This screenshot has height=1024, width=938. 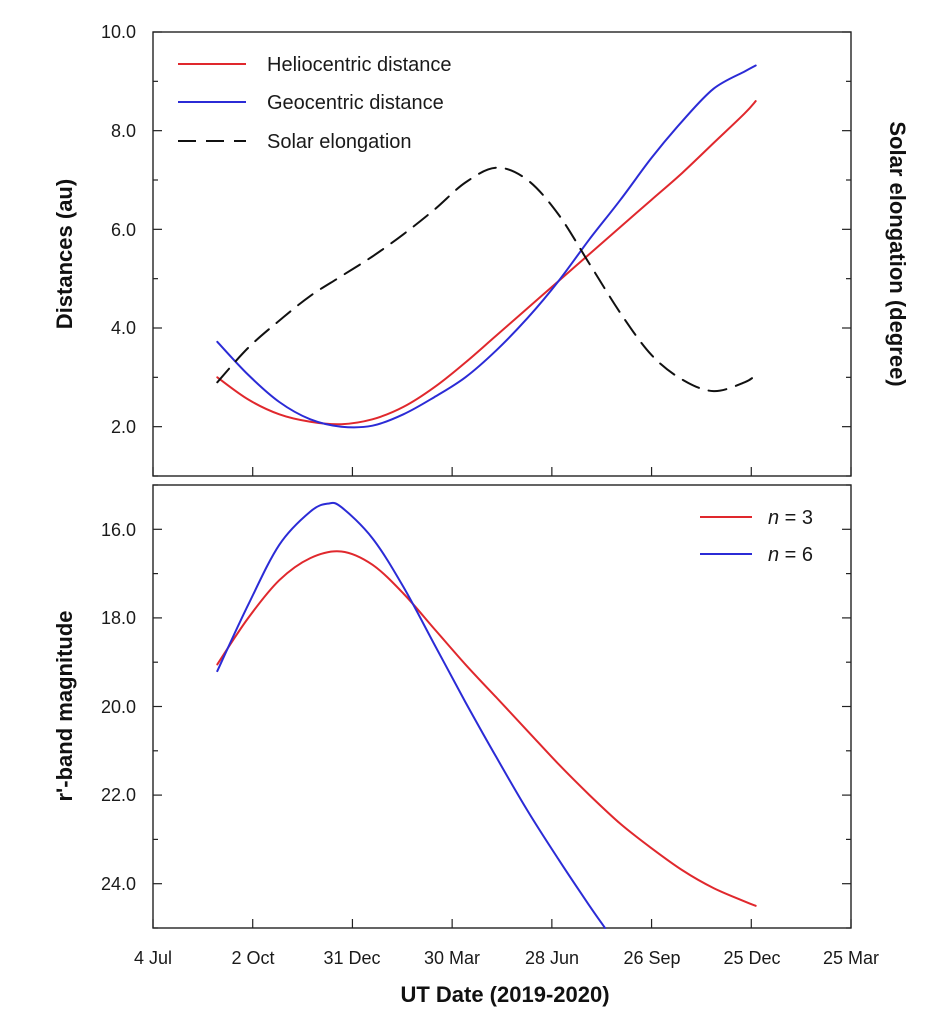 What do you see at coordinates (851, 958) in the screenshot?
I see `x-tick-label: 25 Mar` at bounding box center [851, 958].